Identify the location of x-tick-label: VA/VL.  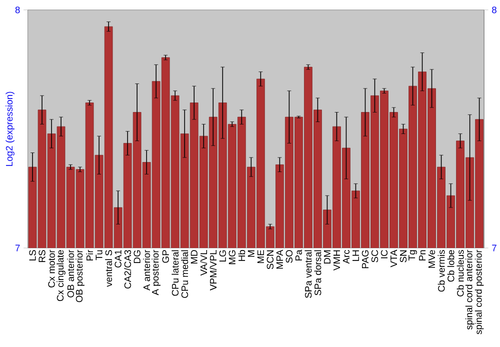
(204, 263).